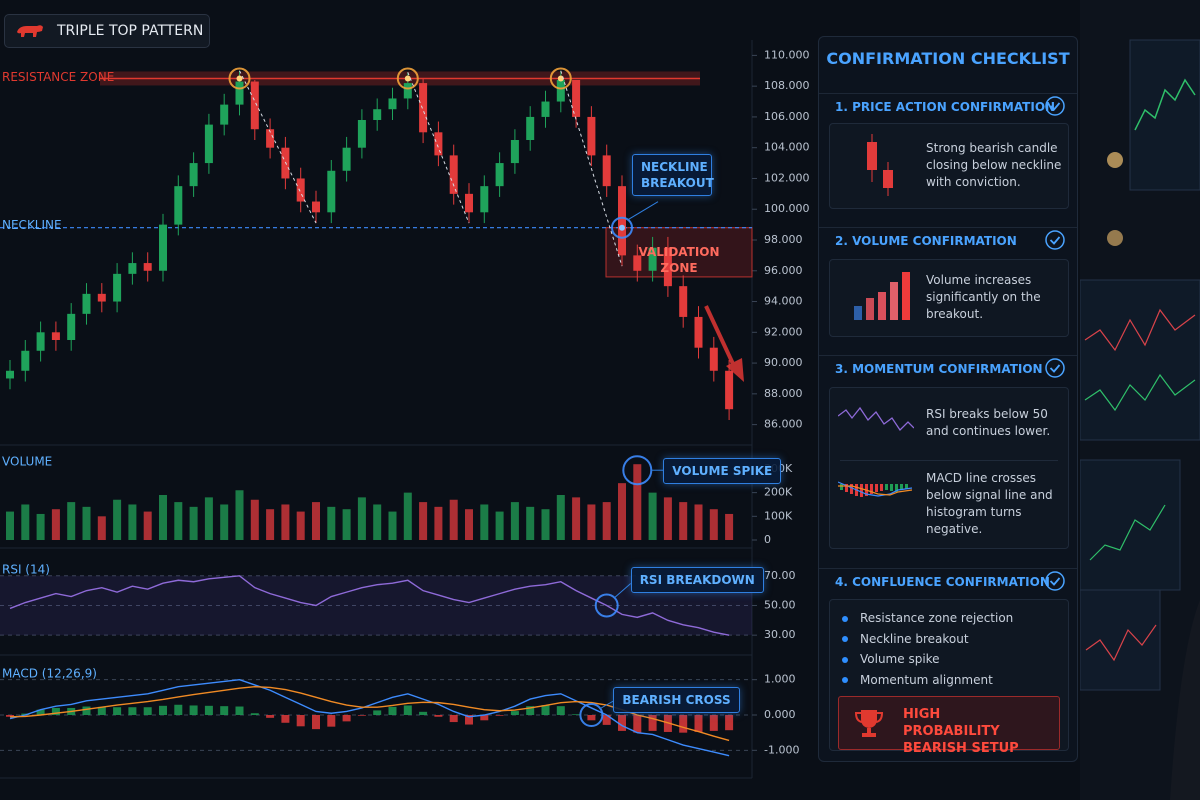 This screenshot has width=1200, height=800. What do you see at coordinates (27, 462) in the screenshot?
I see `pane-title: VOLUME` at bounding box center [27, 462].